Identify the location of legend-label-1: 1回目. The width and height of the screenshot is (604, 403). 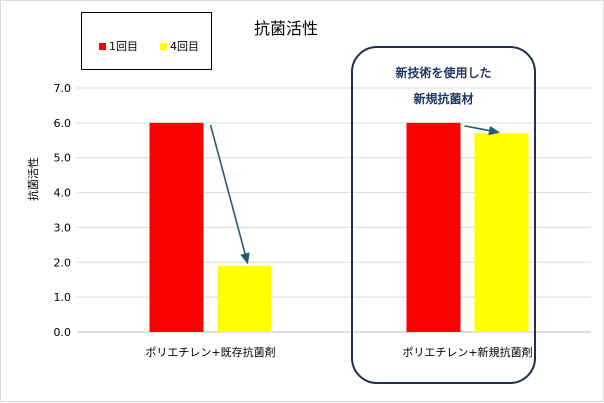
(123, 46).